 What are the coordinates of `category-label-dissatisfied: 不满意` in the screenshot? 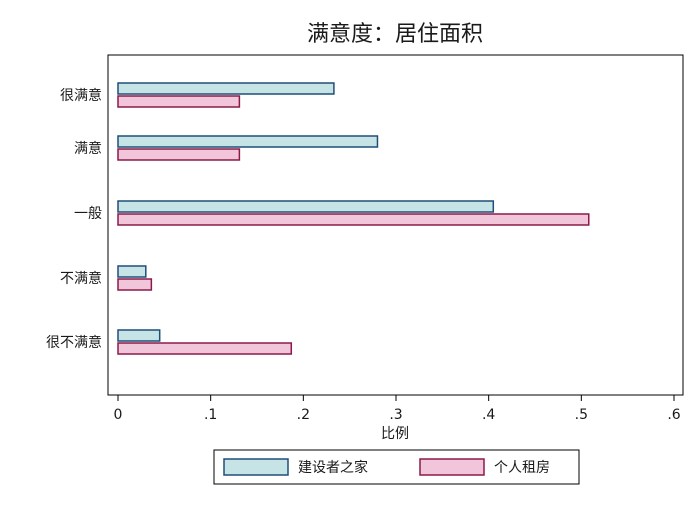 It's located at (81, 278).